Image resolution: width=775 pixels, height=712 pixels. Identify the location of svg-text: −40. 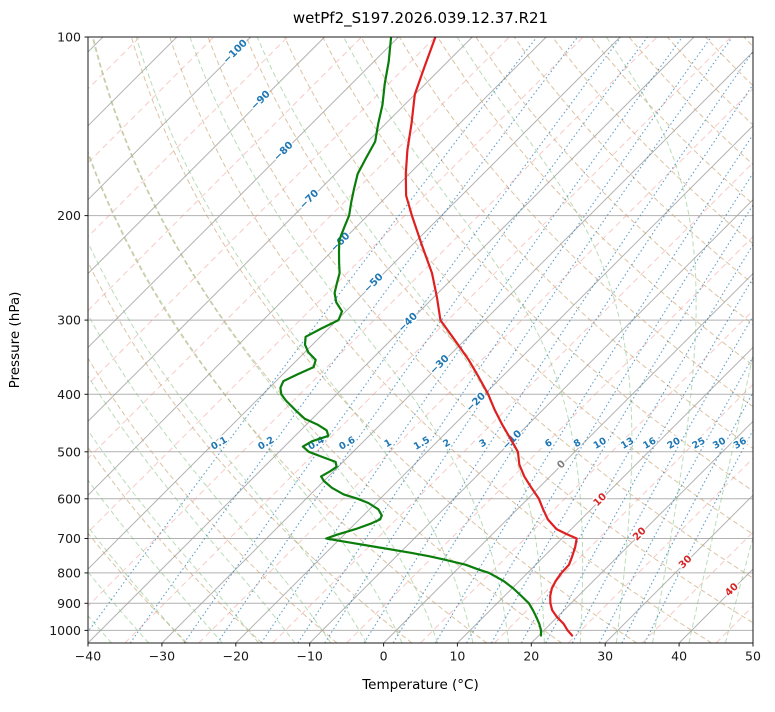
(88, 656).